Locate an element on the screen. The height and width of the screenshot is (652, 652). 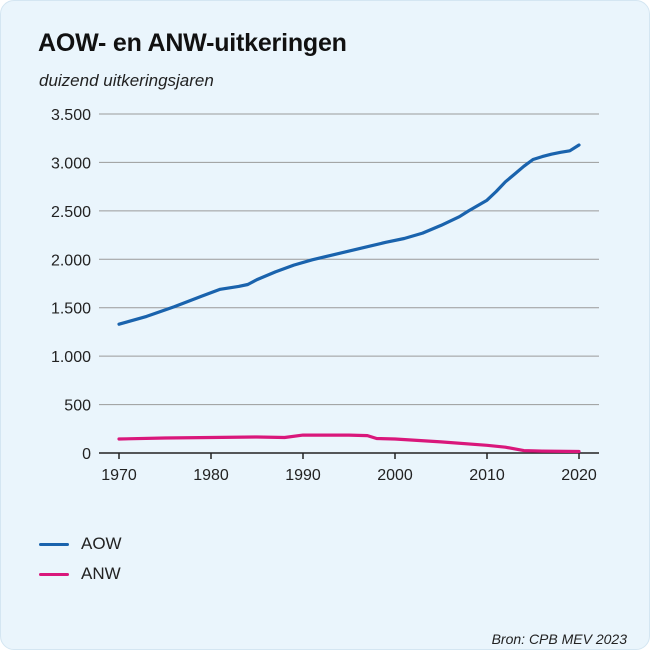
legend-label-anw: ANW is located at coordinates (101, 573).